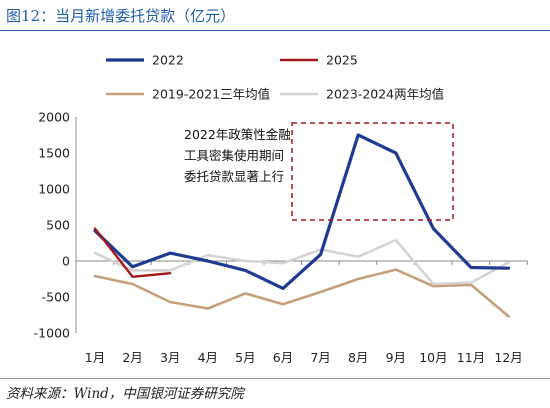  Describe the element at coordinates (275, 378) in the screenshot. I see `footer-divider` at that location.